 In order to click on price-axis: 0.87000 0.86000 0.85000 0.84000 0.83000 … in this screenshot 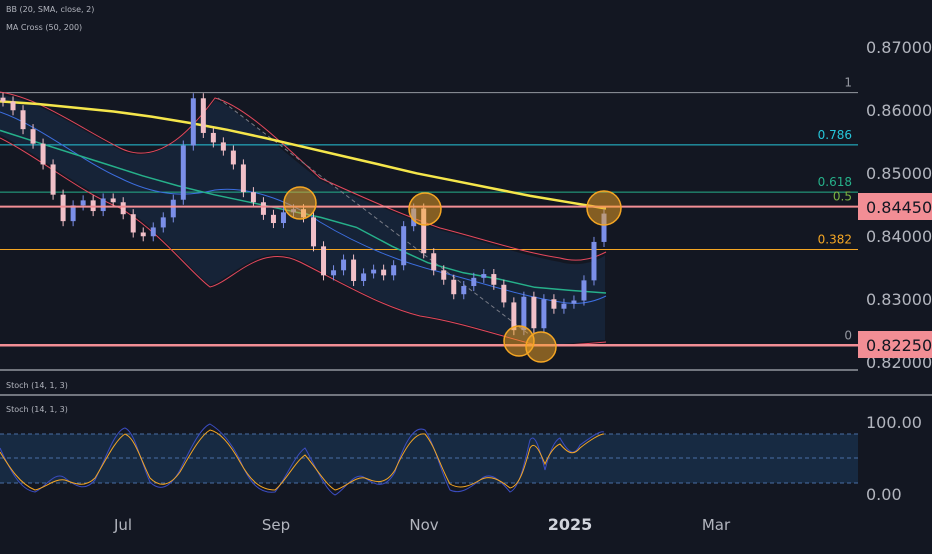, I will do `click(899, 205)`.